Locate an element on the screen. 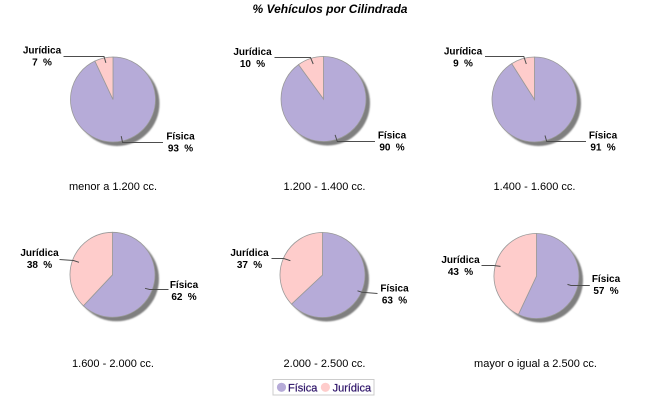 This screenshot has height=400, width=650. svg-text: 1.400 - 1.600 cc. is located at coordinates (535, 187).